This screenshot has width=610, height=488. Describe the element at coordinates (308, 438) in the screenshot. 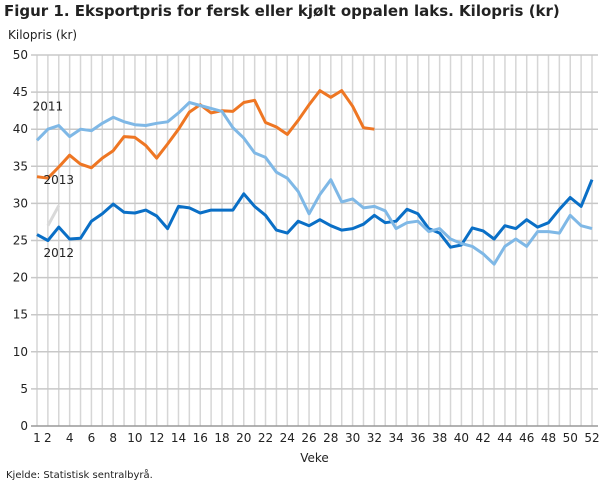

I see `x-tick-label: 26` at that location.